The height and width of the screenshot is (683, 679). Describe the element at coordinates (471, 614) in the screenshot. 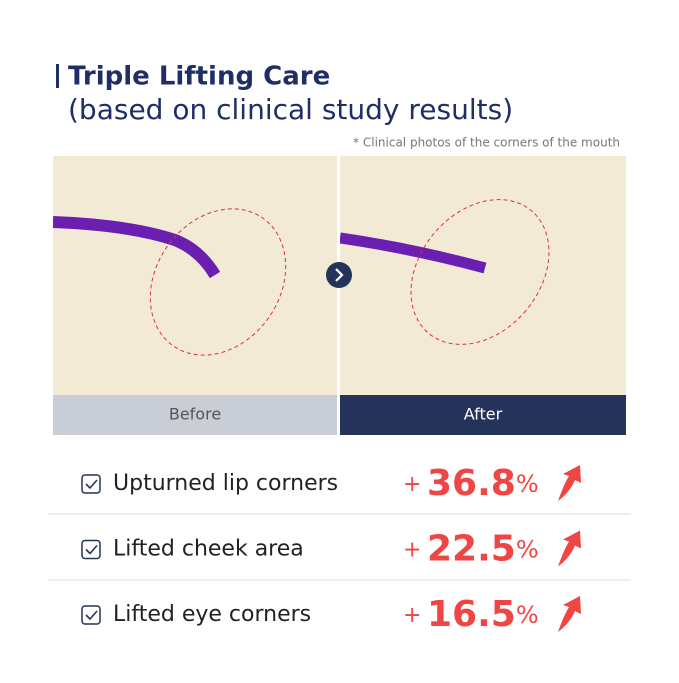

I see `value: 16.5` at that location.